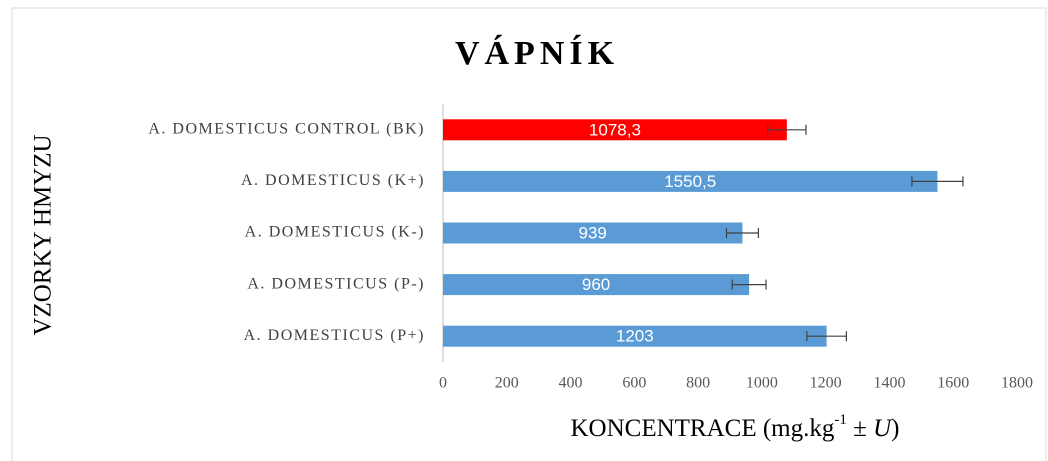 The width and height of the screenshot is (1048, 461). Describe the element at coordinates (507, 383) in the screenshot. I see `x-tick-label: 200` at that location.